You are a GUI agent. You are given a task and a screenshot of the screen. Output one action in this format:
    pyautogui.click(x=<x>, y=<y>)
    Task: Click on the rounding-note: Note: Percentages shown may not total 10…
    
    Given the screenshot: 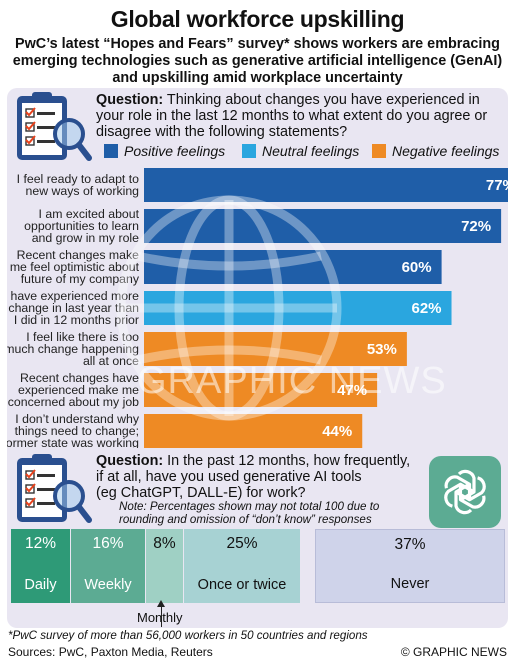 What is the action you would take?
    pyautogui.click(x=249, y=513)
    